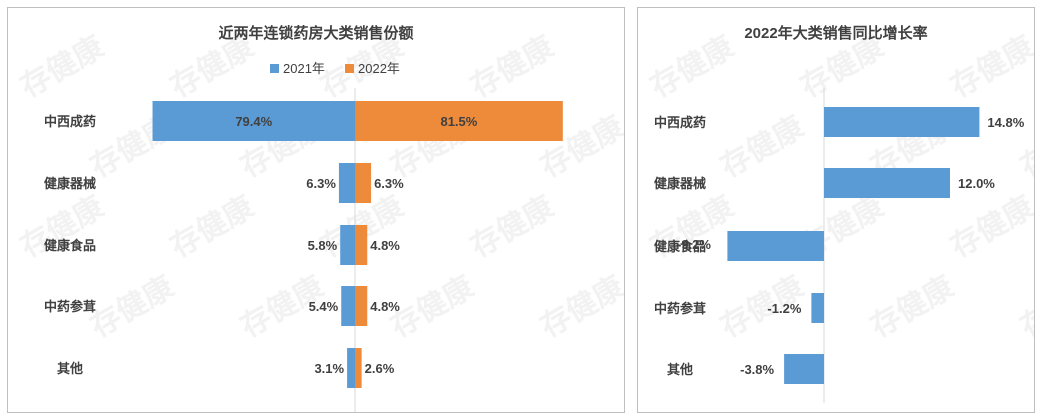  I want to click on share-chart-title: 近两年连锁药房大类销售份额, so click(315, 33).